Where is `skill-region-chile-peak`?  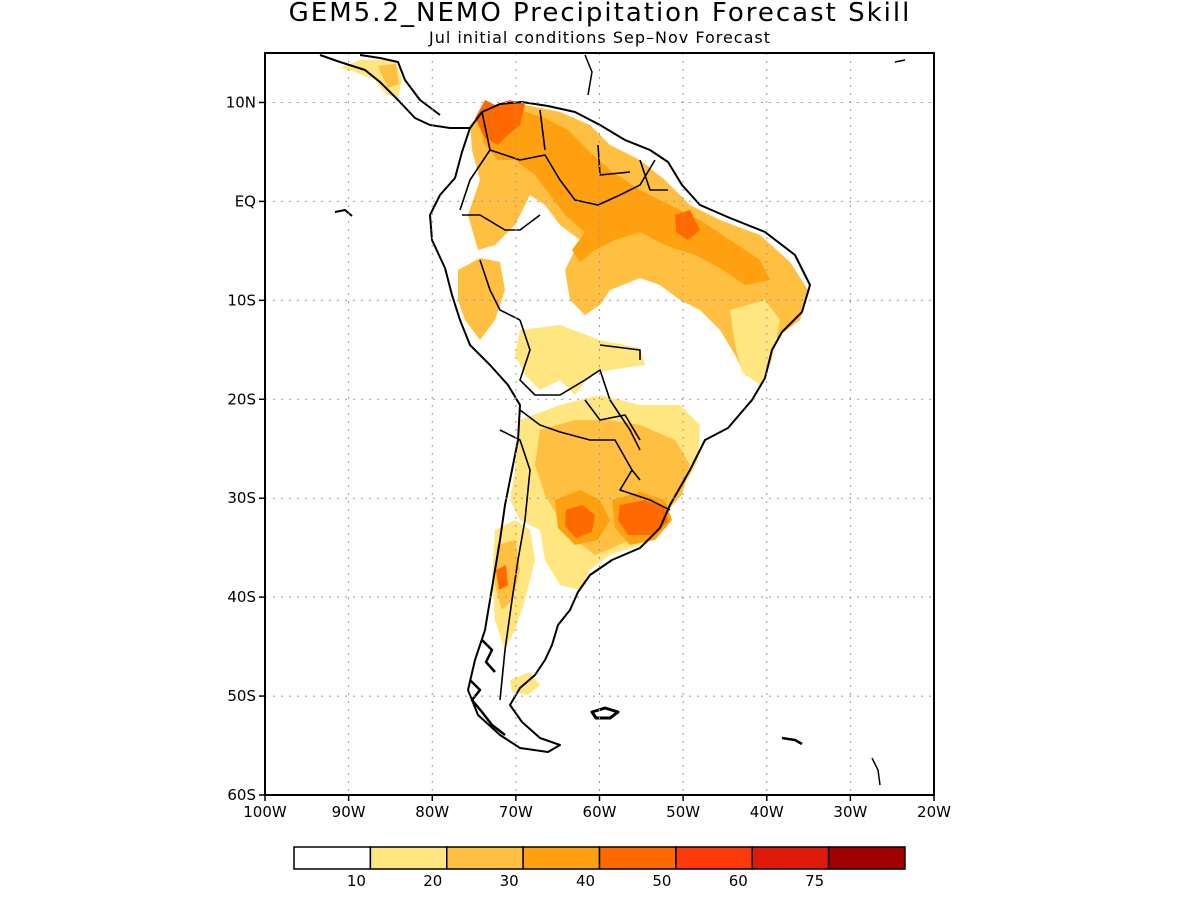 skill-region-chile-peak is located at coordinates (502, 577).